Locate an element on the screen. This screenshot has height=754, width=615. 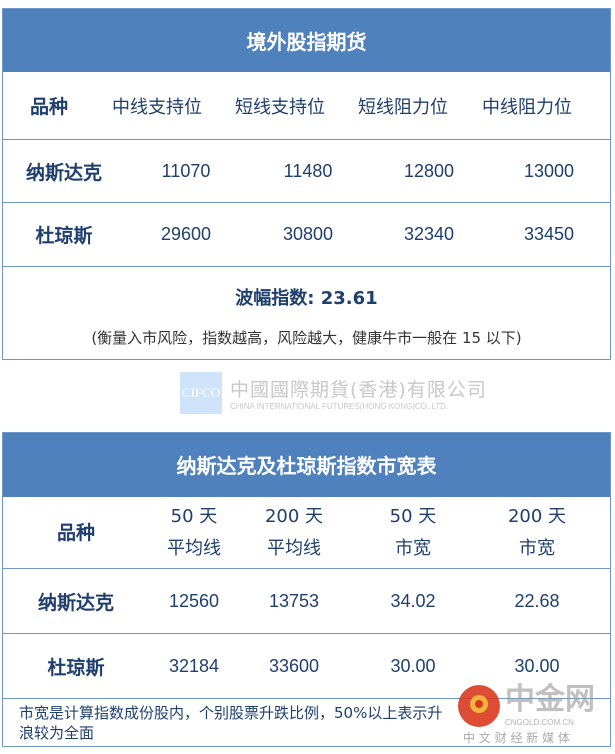
header-row: 品种 中线支持位 短线支持位 短线阻力位 中线阻力位 is located at coordinates (306, 105).